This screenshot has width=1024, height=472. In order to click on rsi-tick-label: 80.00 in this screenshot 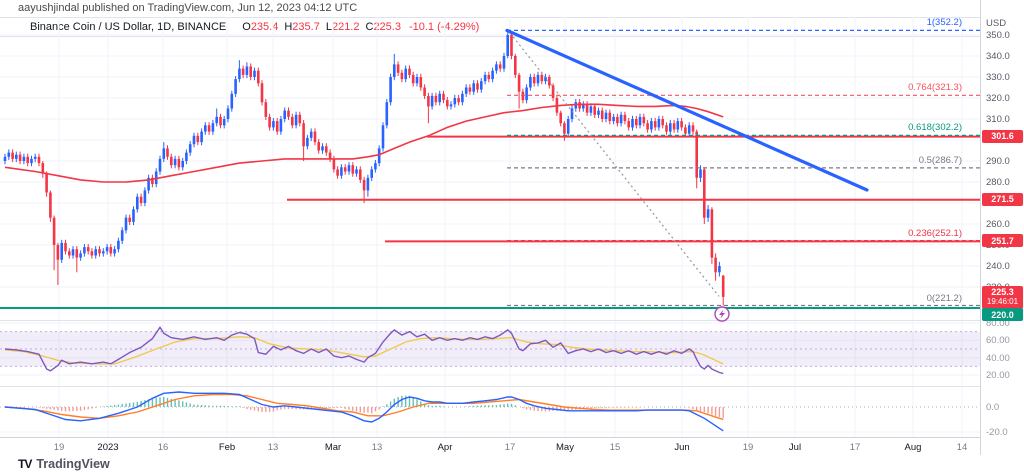, I will do `click(998, 323)`.